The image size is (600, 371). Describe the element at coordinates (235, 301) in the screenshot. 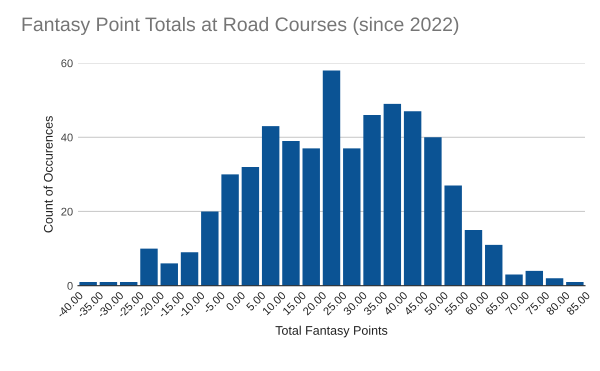

I see `x-tick-label: 0.00` at that location.